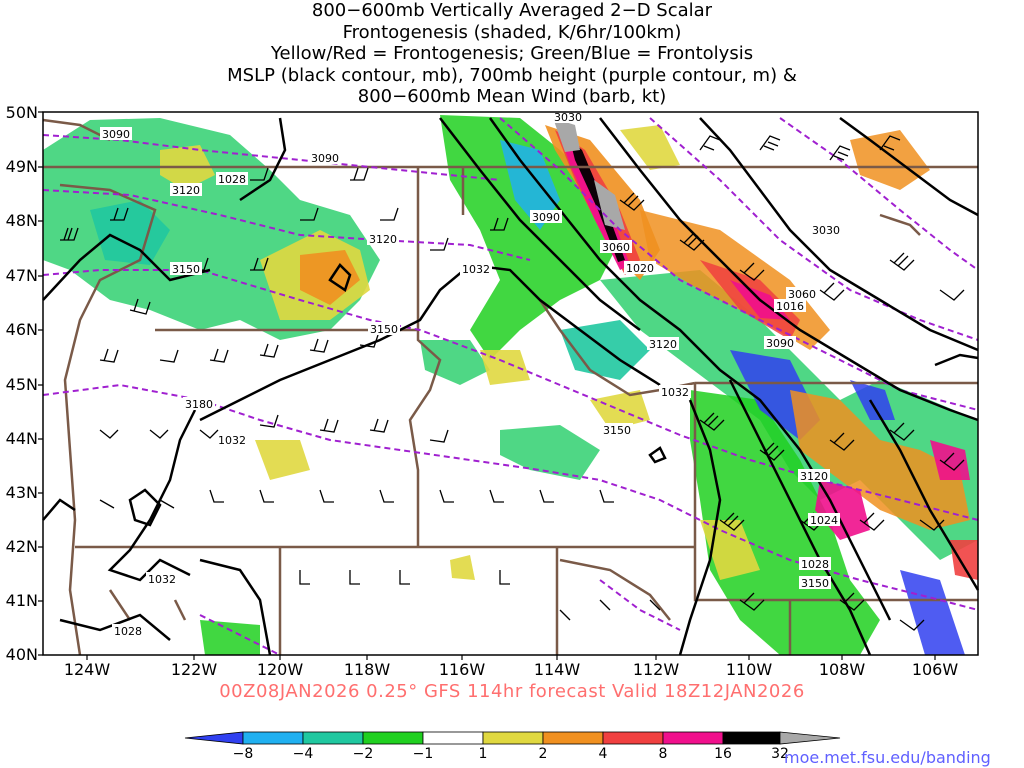  Describe the element at coordinates (462, 669) in the screenshot. I see `lon-label: 116W` at that location.